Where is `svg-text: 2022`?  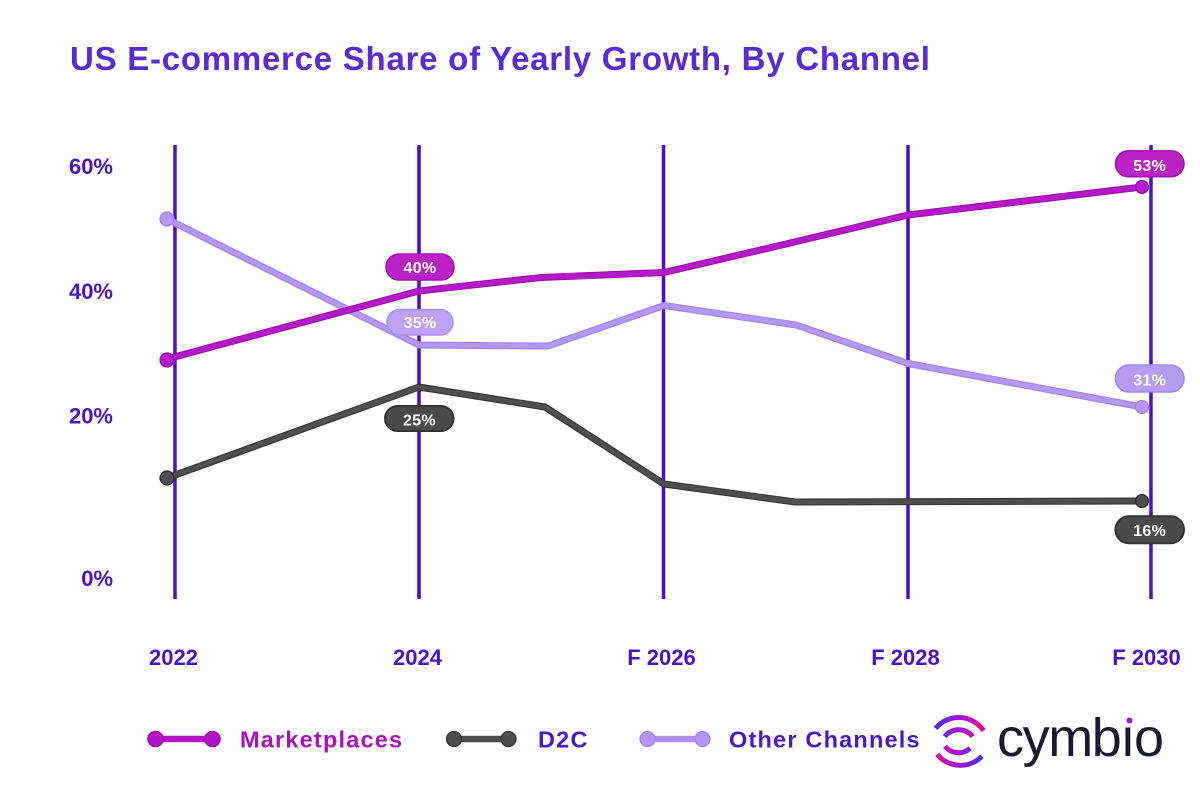 svg-text: 2022 is located at coordinates (173, 657).